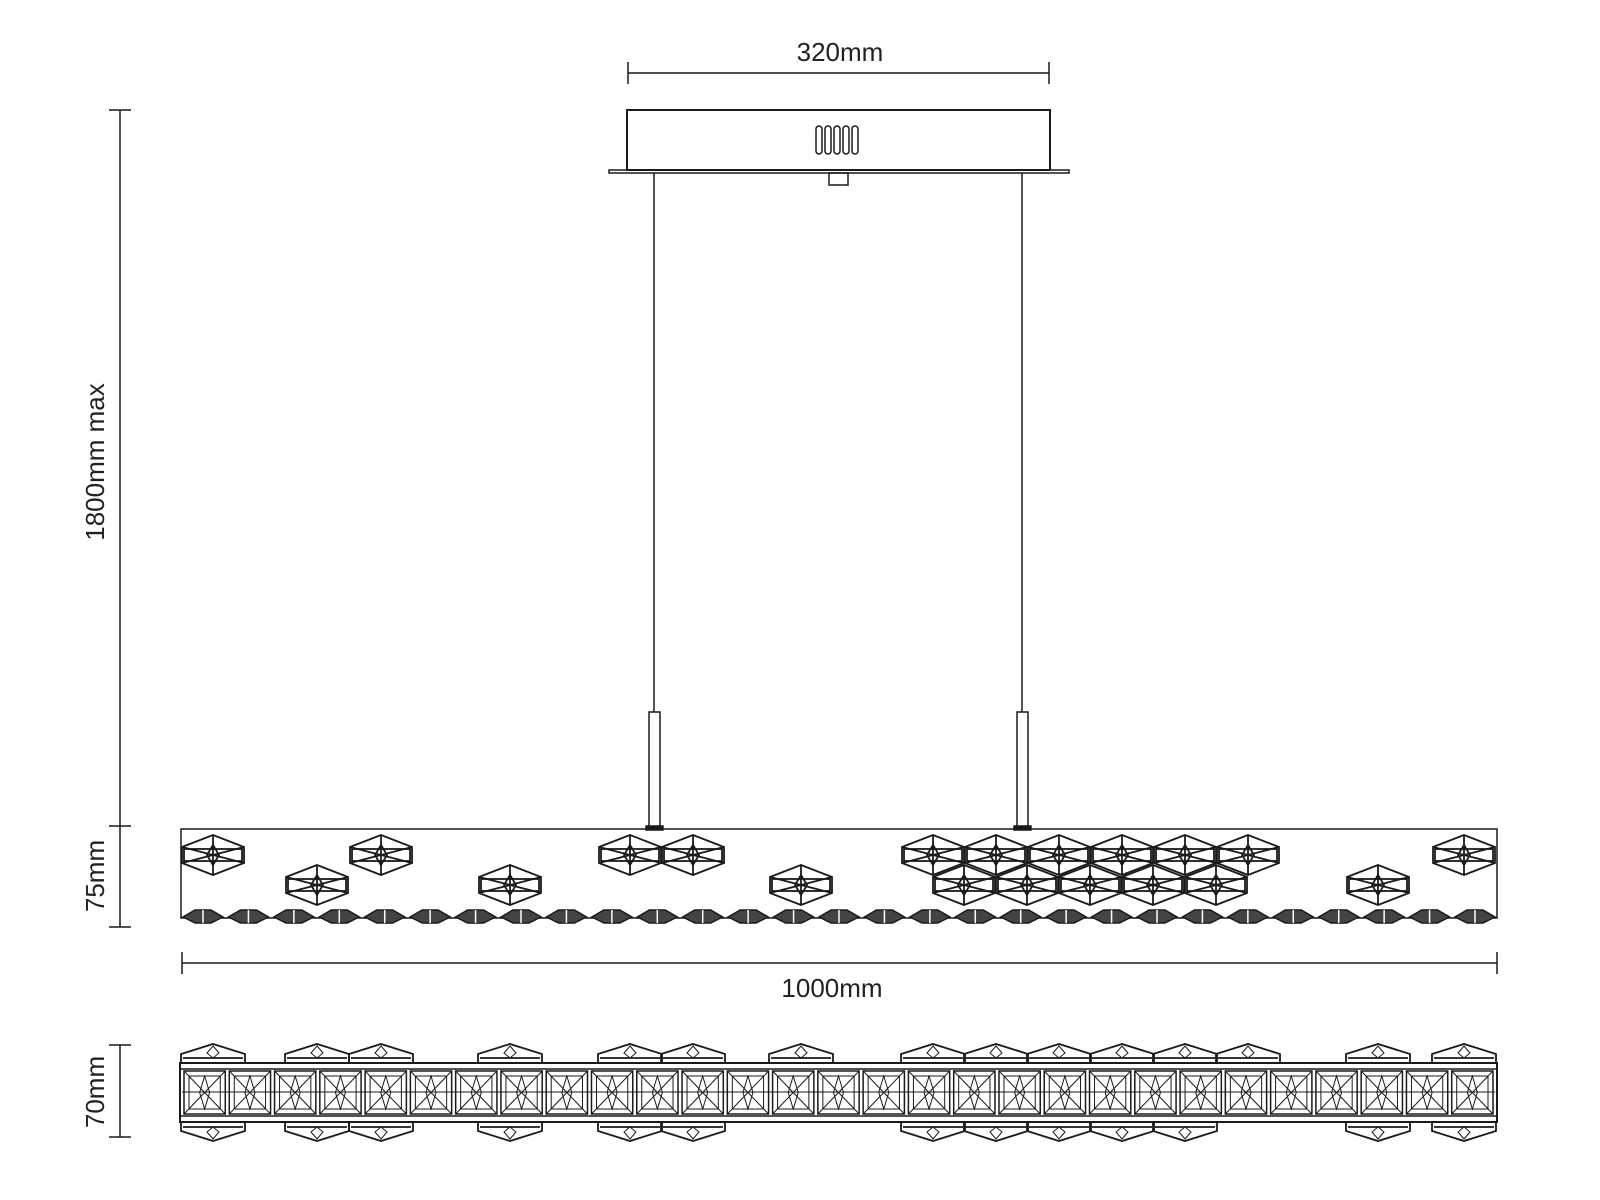  Describe the element at coordinates (95, 462) in the screenshot. I see `max-height-label: 1800mm max` at that location.